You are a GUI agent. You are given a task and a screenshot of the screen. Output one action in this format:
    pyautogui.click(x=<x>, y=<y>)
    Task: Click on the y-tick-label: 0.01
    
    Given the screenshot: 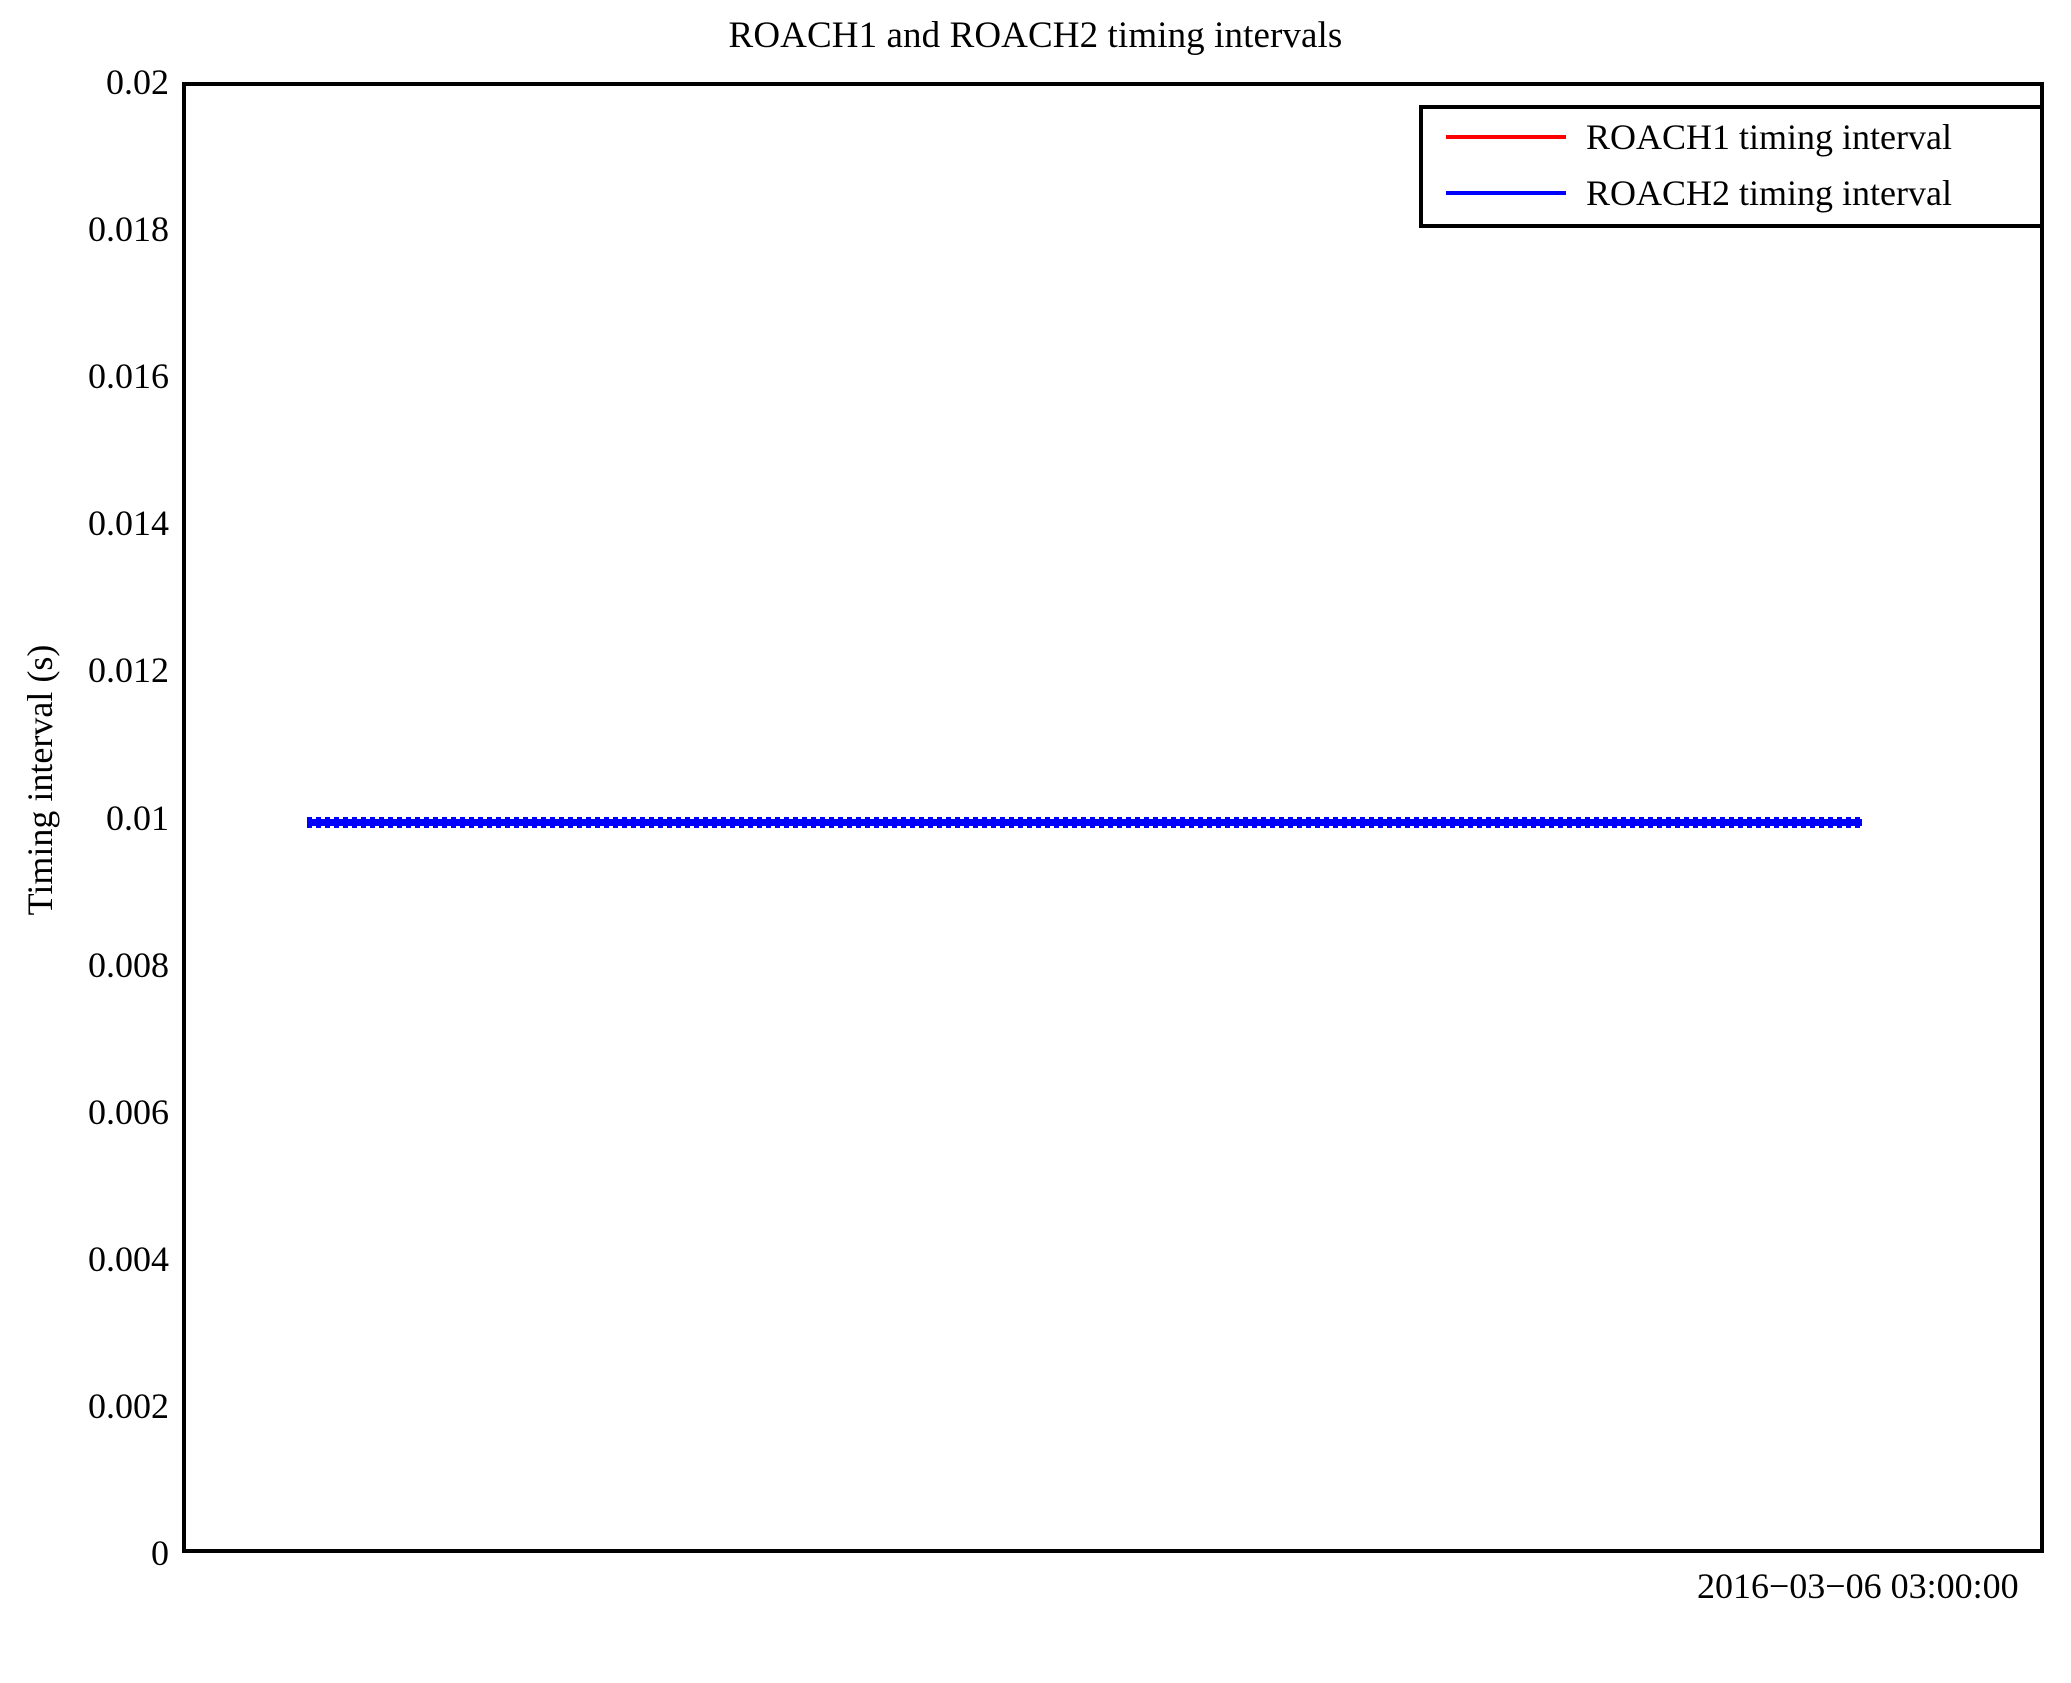 What is the action you would take?
    pyautogui.click(x=137, y=817)
    